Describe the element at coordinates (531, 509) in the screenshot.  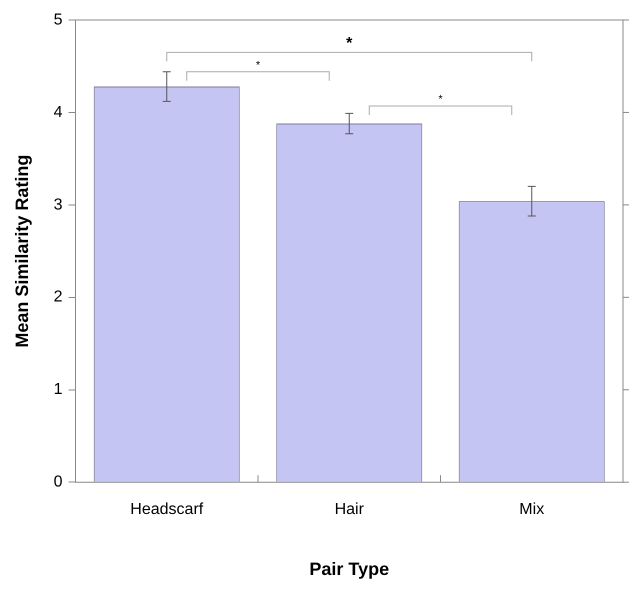
I see `x-tick-label: Mix` at that location.